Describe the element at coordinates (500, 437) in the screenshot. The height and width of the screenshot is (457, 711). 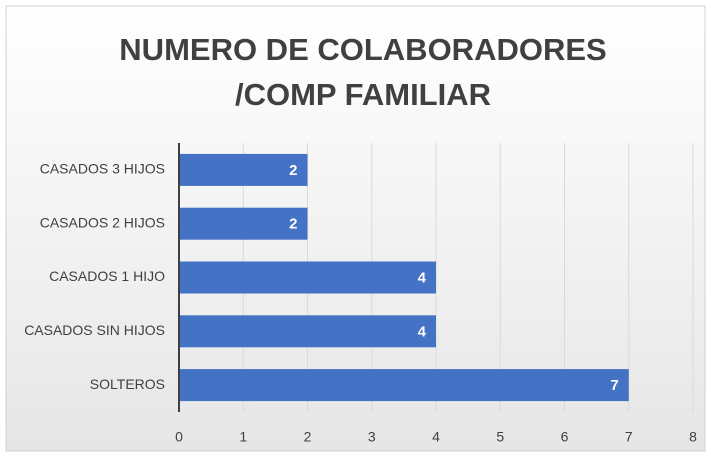
I see `x-tick-label: 5` at that location.